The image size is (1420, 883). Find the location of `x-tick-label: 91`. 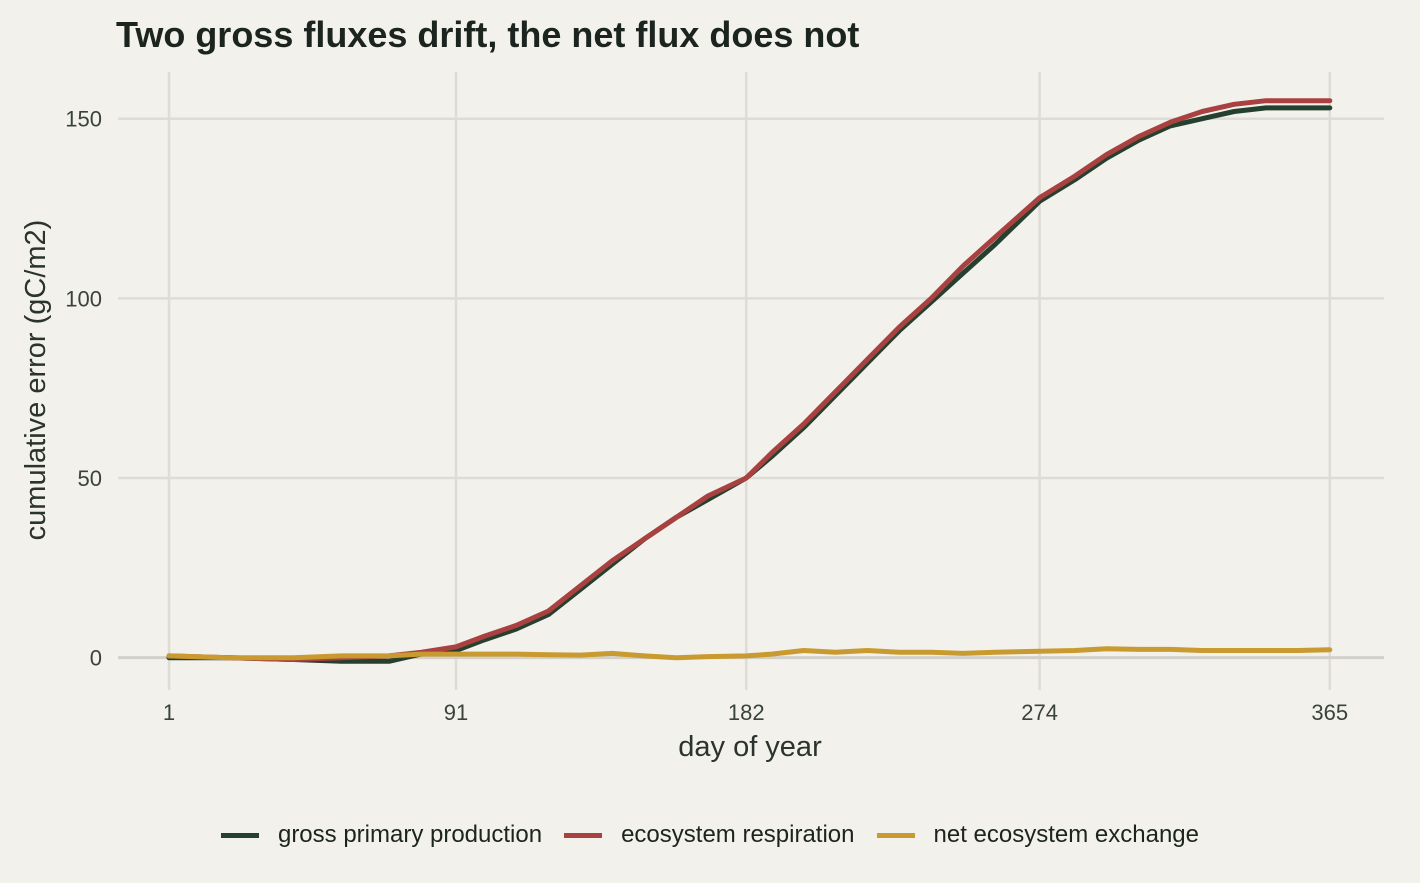

x-tick-label: 91 is located at coordinates (456, 712).